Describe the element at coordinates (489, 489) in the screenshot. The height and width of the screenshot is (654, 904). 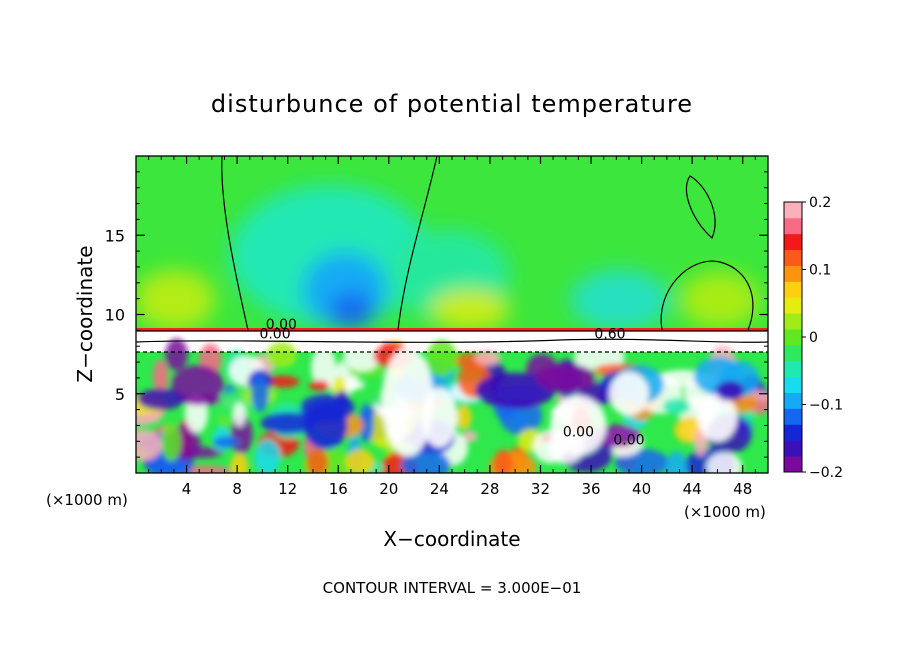
I see `x-tick-label: 28` at that location.